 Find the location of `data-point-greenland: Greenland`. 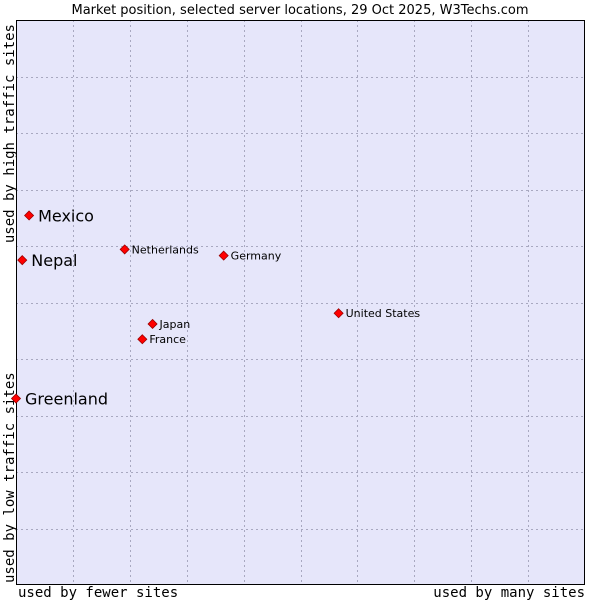

data-point-greenland: Greenland is located at coordinates (59, 399).